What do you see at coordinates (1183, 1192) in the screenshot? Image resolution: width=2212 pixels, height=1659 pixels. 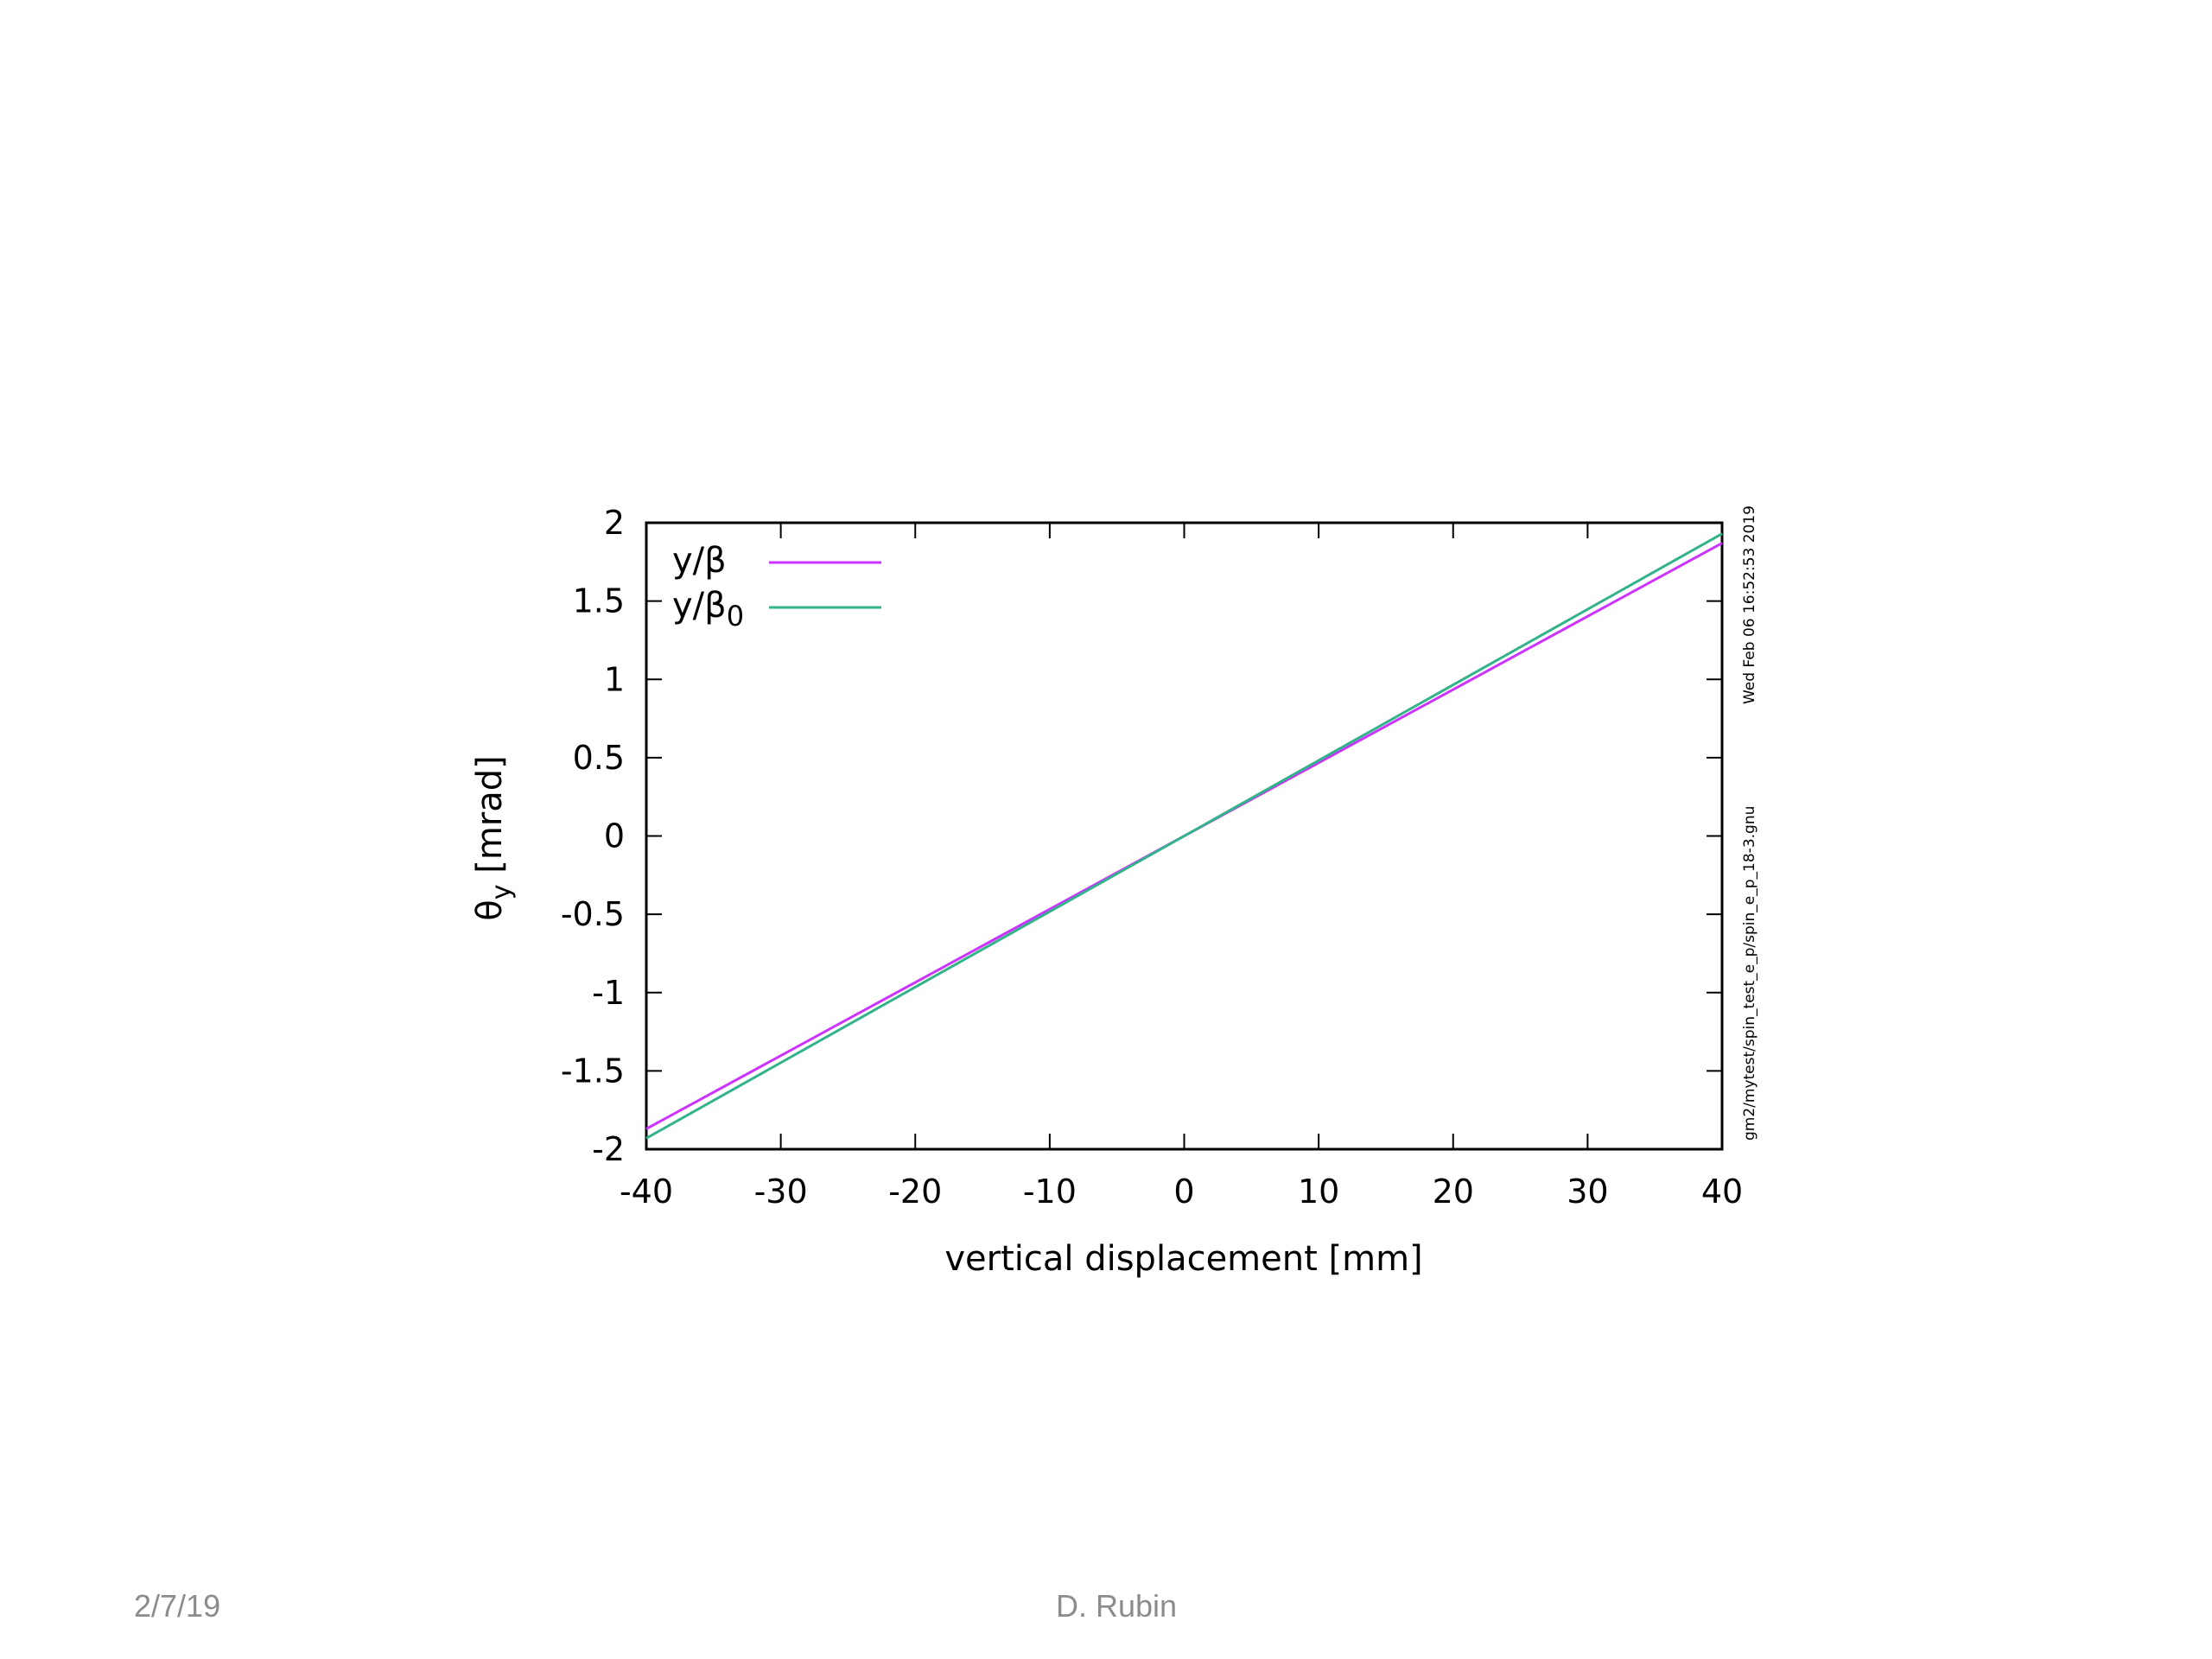 I see `x-tick-label: 0` at bounding box center [1183, 1192].